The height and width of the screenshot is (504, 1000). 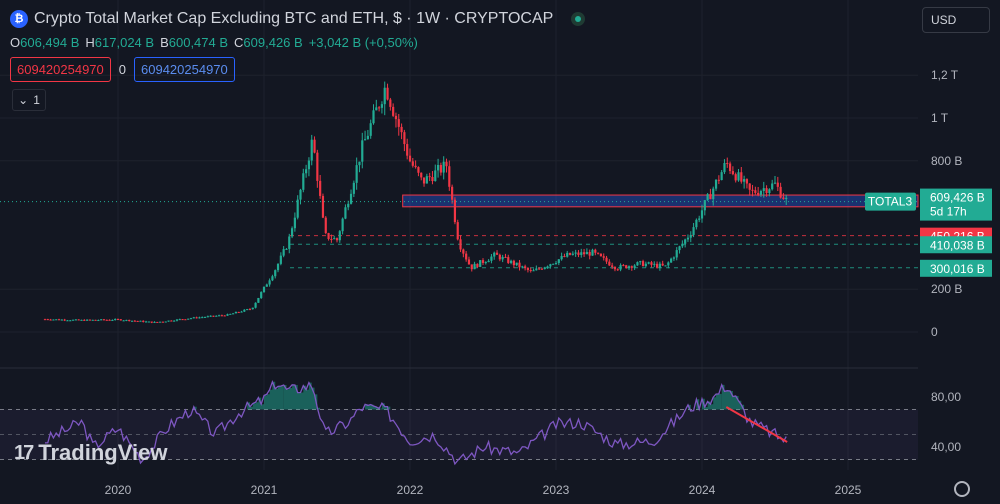 I want to click on market-open-icon, so click(x=578, y=19).